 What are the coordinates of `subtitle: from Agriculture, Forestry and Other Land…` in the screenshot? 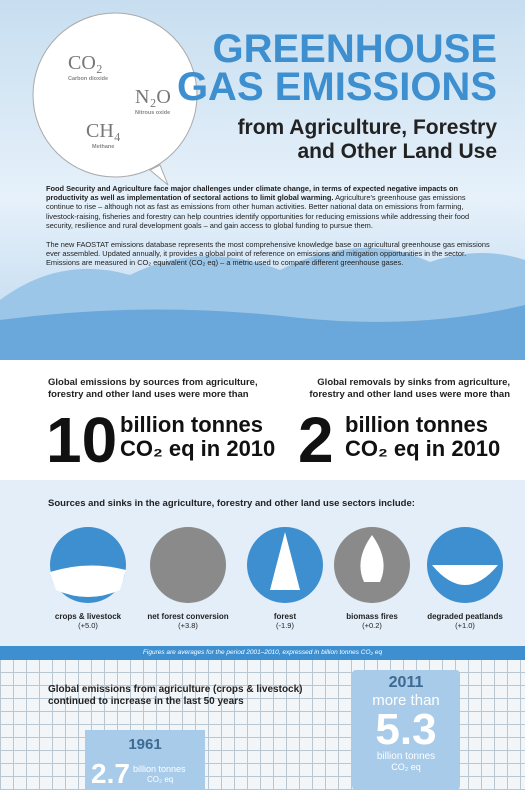 It's located at (367, 140).